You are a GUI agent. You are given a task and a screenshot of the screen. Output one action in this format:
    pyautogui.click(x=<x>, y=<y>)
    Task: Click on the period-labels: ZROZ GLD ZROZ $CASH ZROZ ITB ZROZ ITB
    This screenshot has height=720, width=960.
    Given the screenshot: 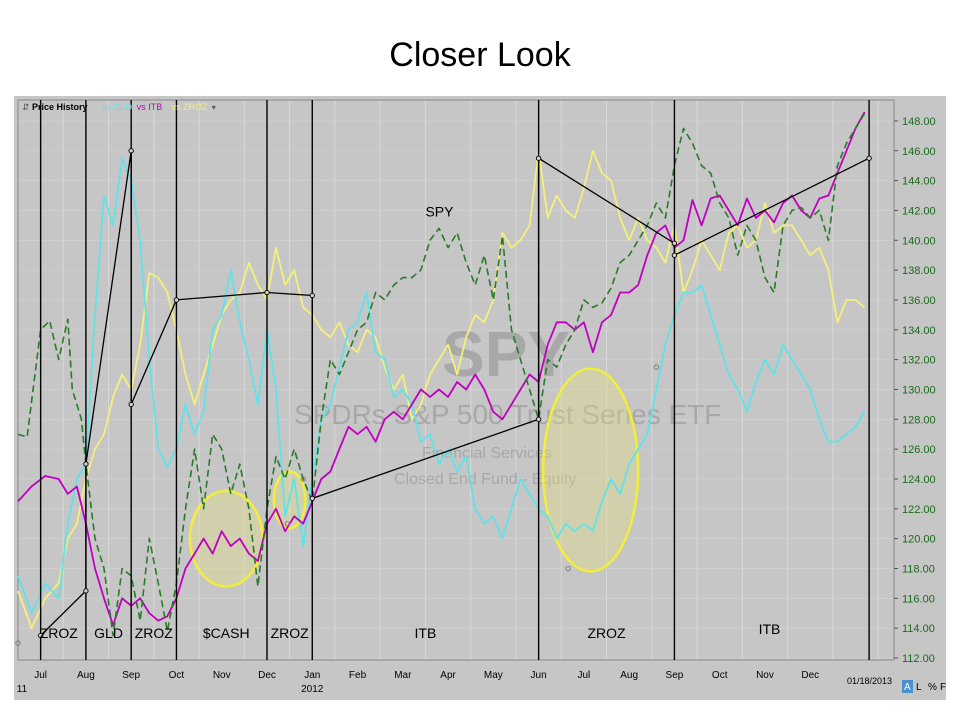 What is the action you would take?
    pyautogui.click(x=410, y=631)
    